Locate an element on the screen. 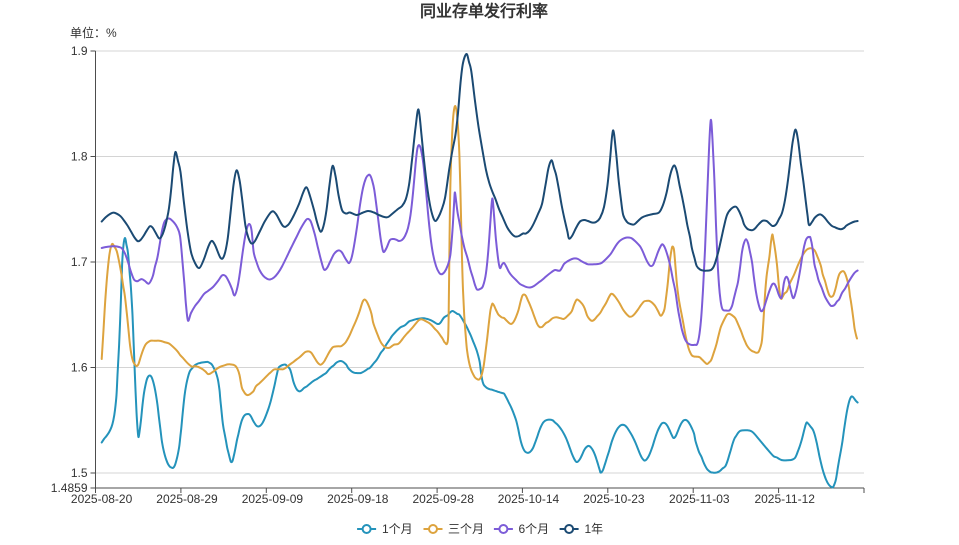  svg-text: 三个月 is located at coordinates (466, 529).